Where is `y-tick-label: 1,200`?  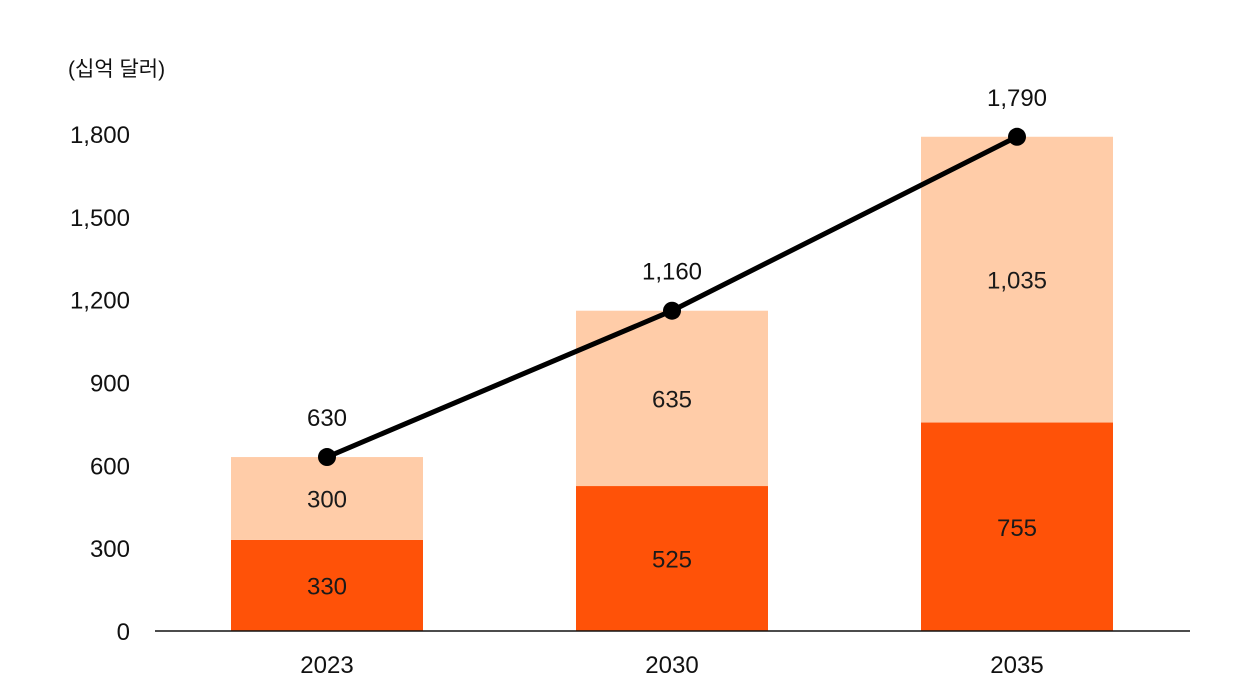
y-tick-label: 1,200 is located at coordinates (100, 301).